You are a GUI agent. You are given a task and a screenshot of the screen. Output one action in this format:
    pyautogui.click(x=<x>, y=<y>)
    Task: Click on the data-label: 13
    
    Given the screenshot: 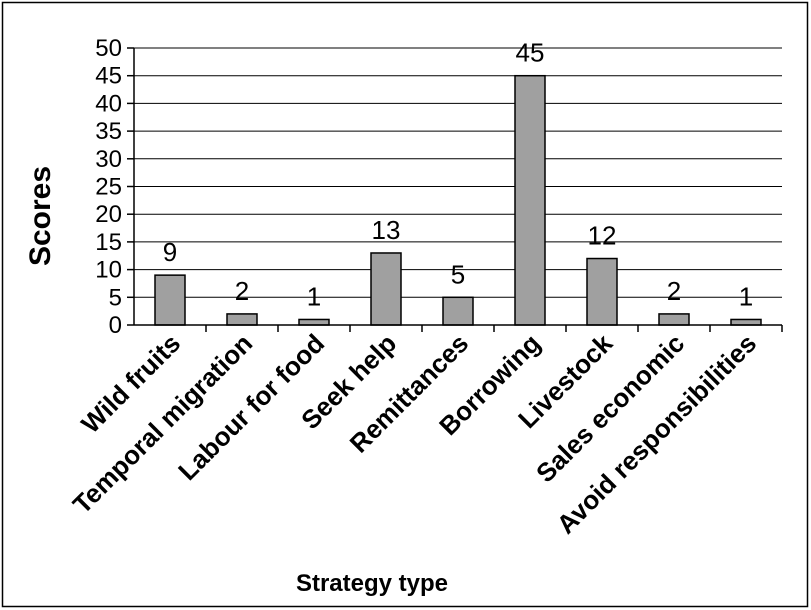 What is the action you would take?
    pyautogui.click(x=386, y=230)
    